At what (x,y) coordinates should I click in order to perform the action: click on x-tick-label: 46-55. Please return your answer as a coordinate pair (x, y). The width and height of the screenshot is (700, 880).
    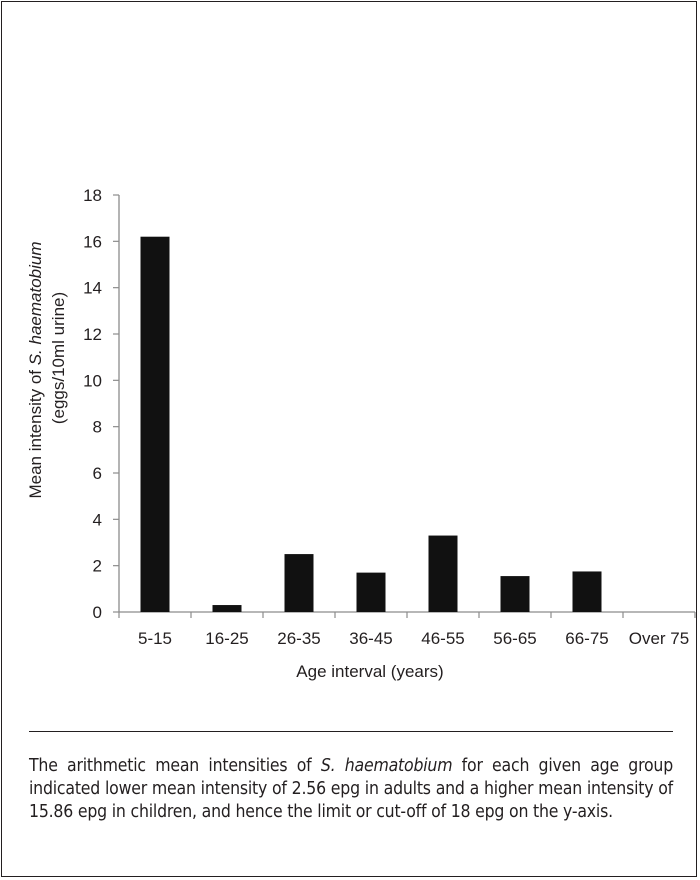
    Looking at the image, I should click on (442, 638).